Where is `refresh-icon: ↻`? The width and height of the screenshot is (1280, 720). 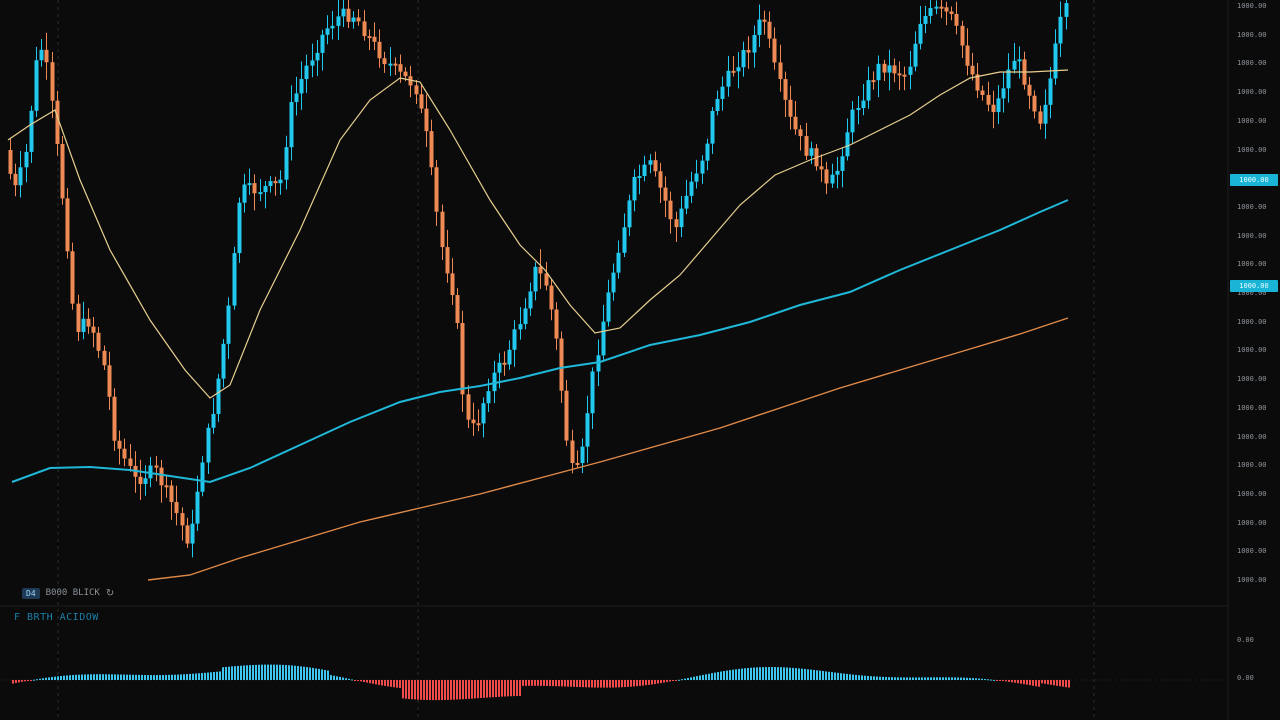
refresh-icon: ↻ is located at coordinates (110, 593).